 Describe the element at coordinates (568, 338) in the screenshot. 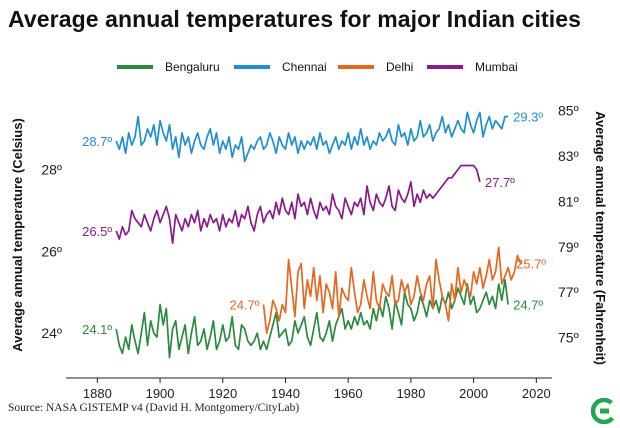

I see `y-tick-label-right: 75º` at that location.